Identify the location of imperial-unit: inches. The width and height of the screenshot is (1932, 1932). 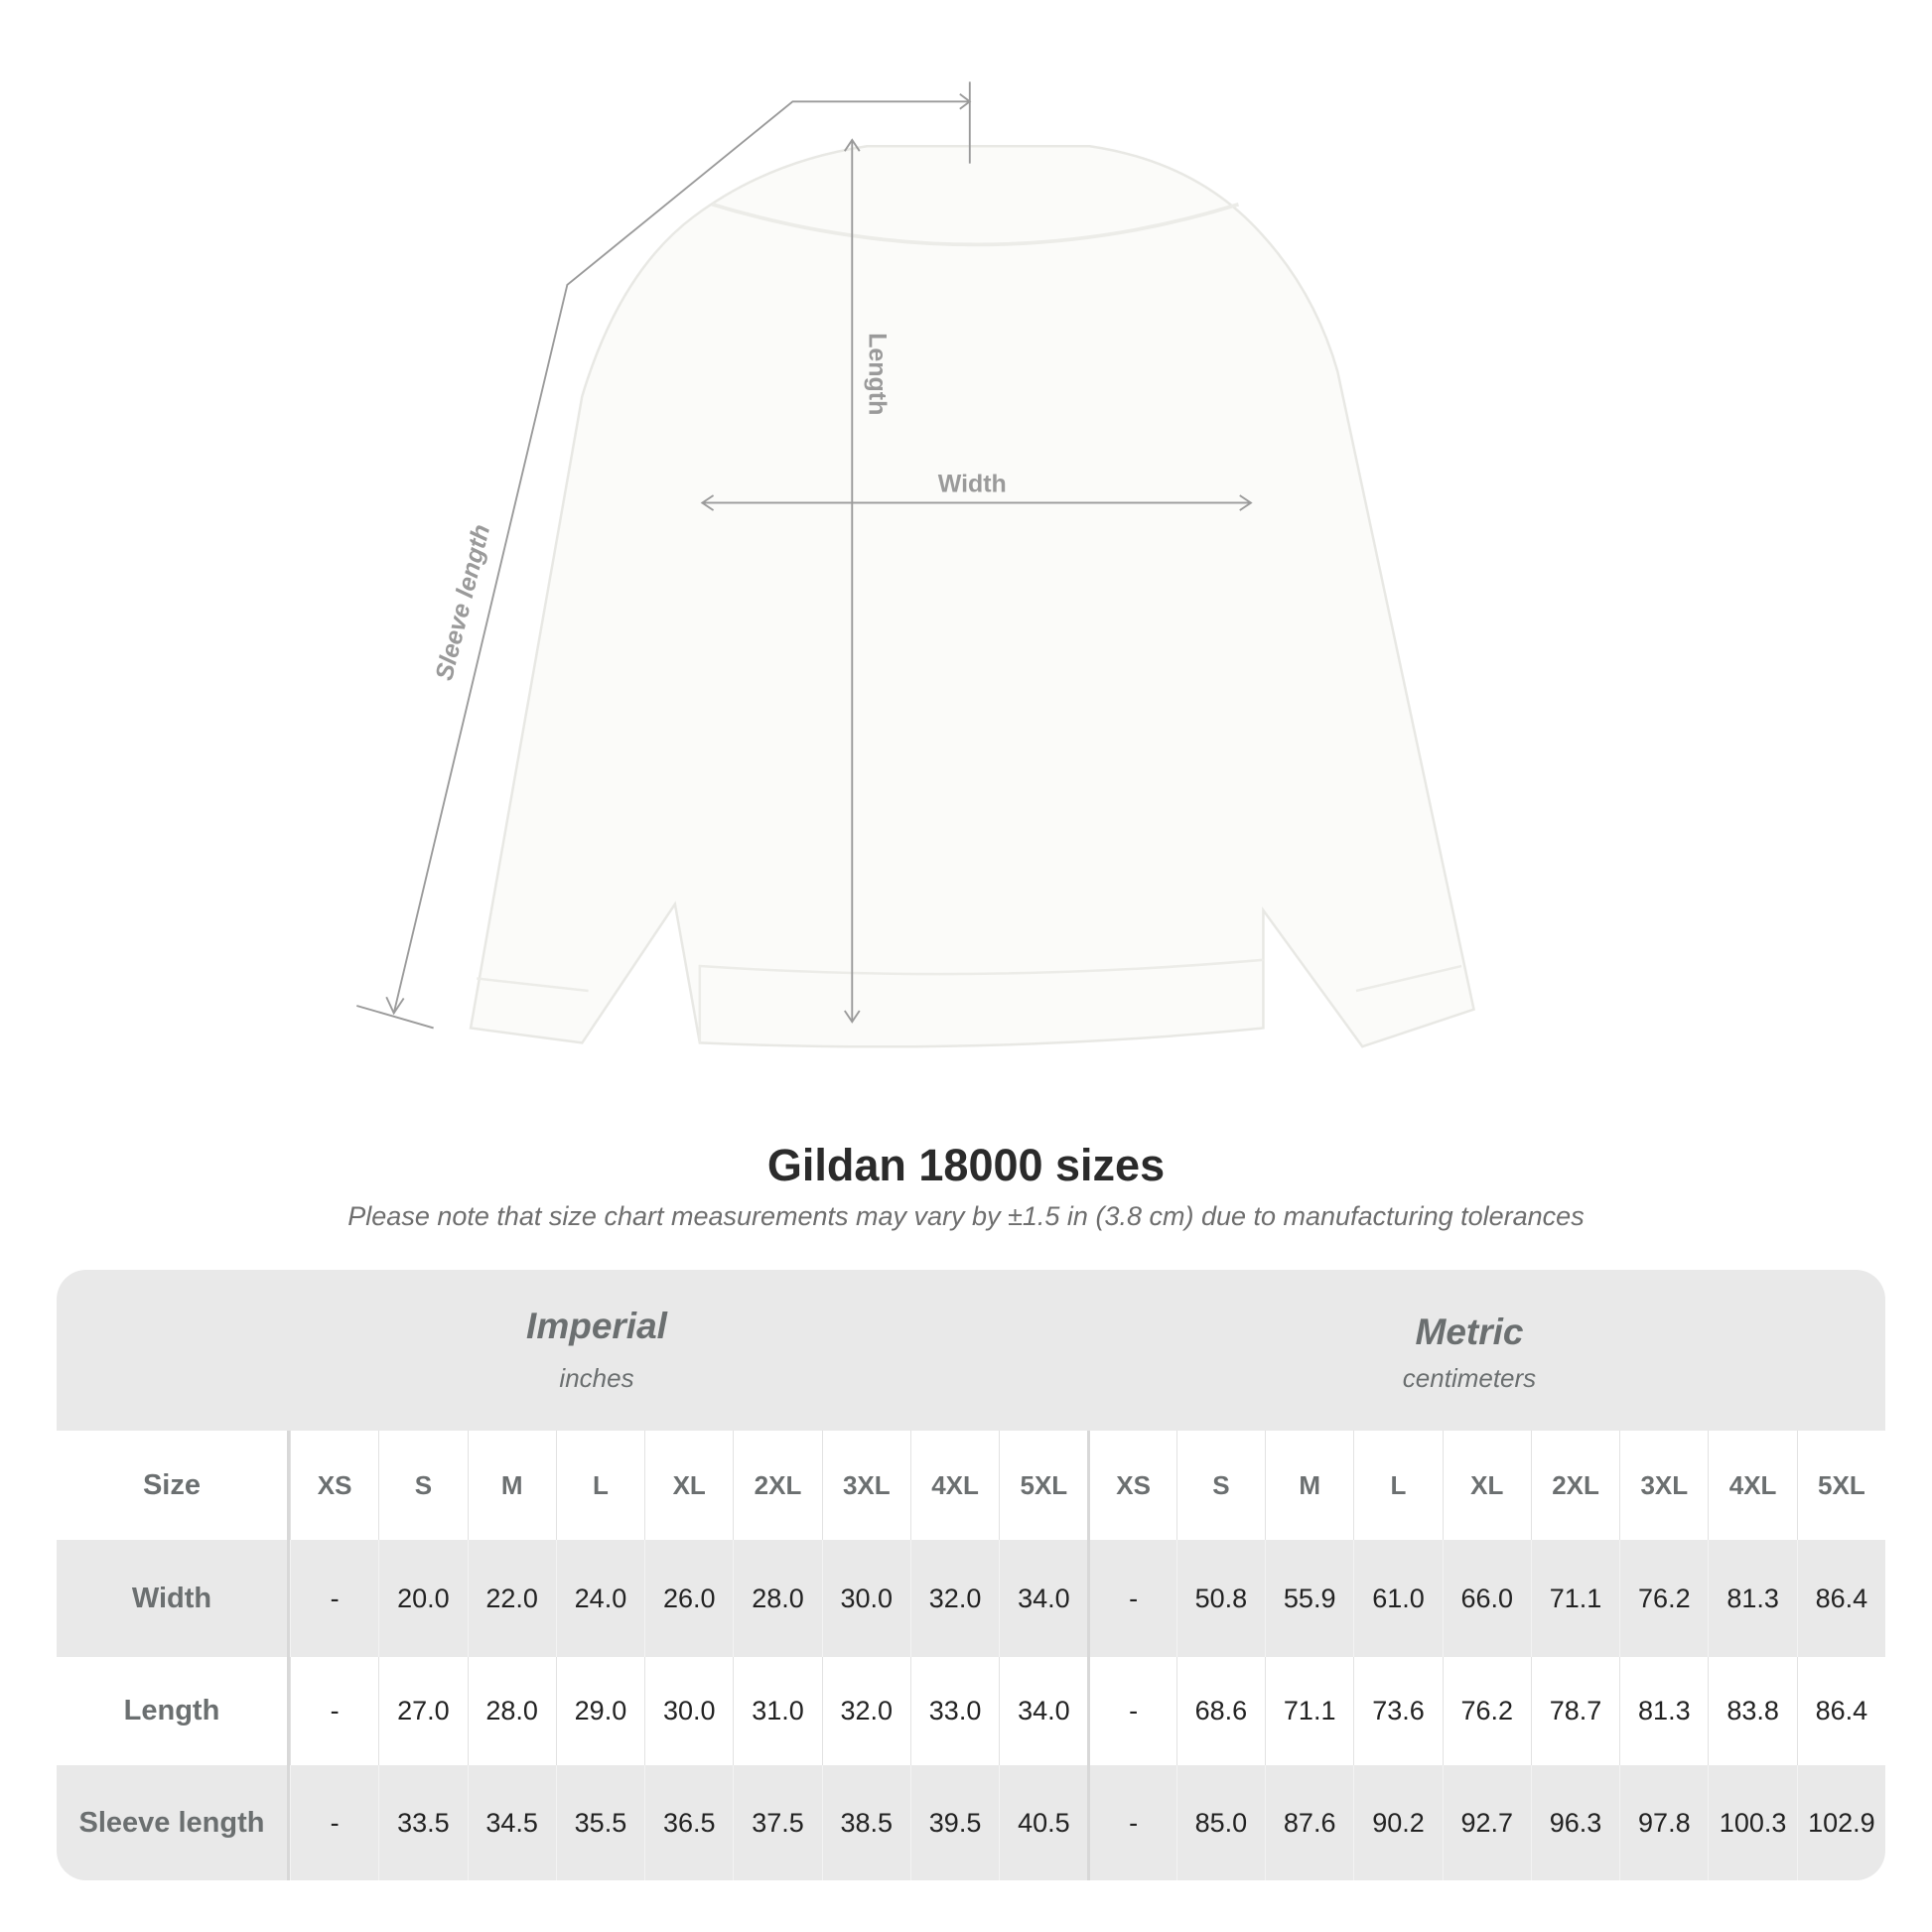
(597, 1378).